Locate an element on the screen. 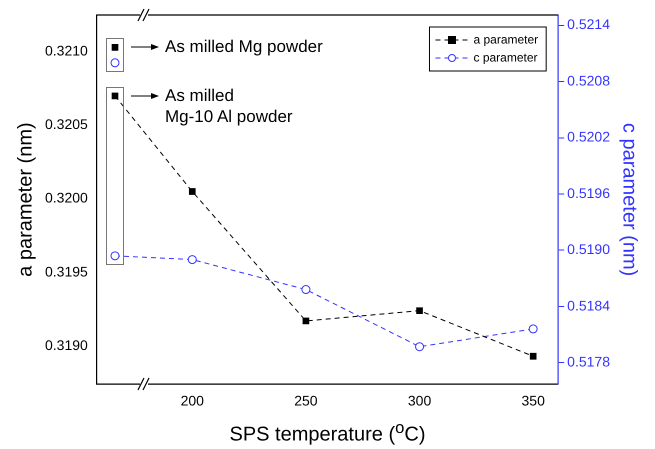  y2-tick-label: 0.5184 is located at coordinates (588, 305).